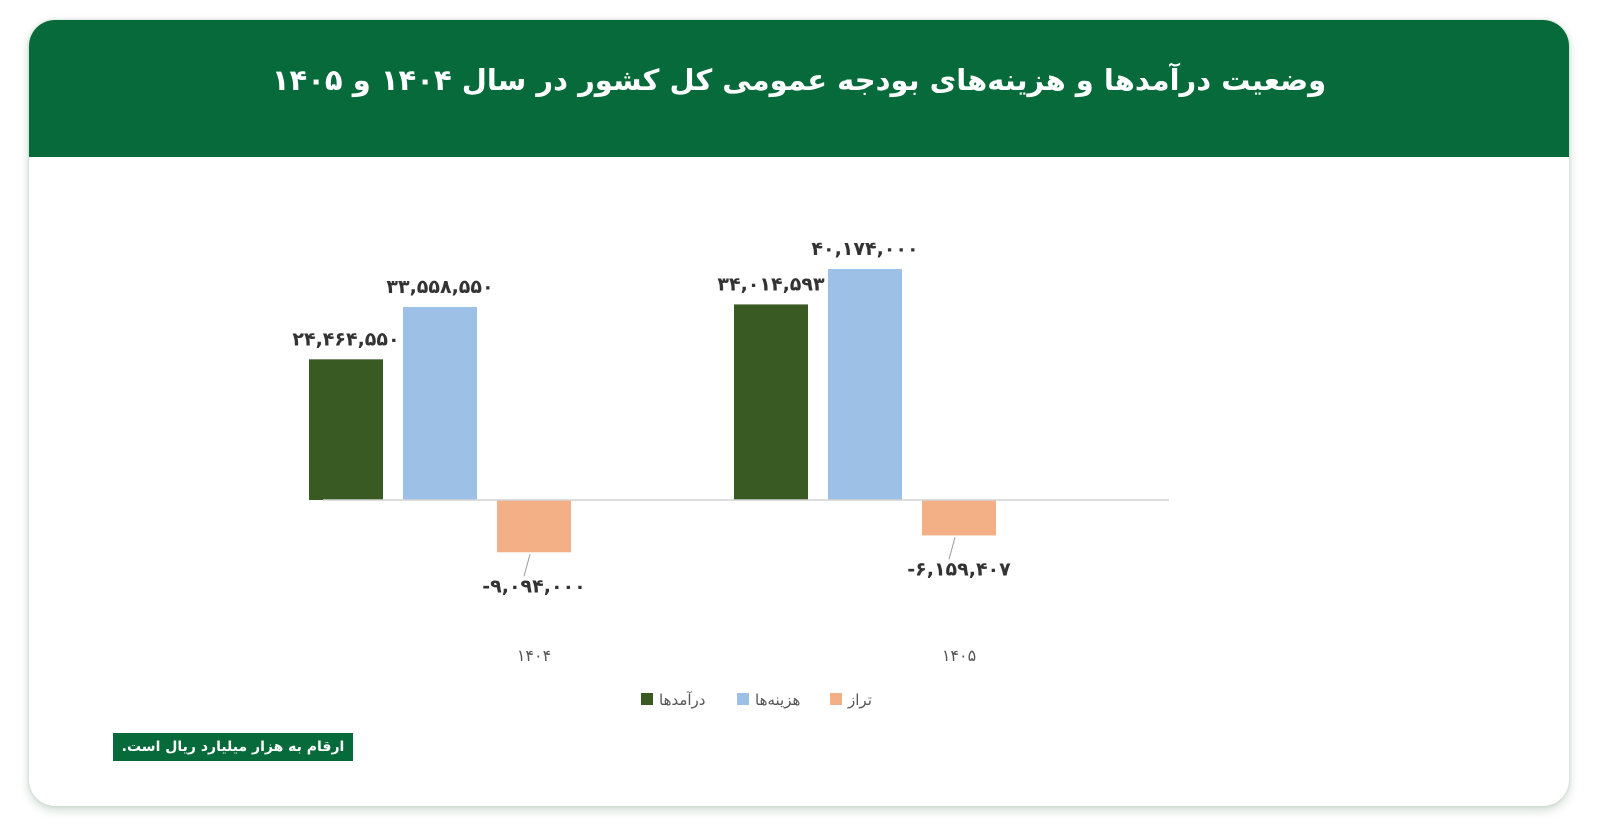 Image resolution: width=1600 pixels, height=833 pixels. I want to click on data-label-1-1: ۲۴,۴۶۴,۵۵۰, so click(345, 339).